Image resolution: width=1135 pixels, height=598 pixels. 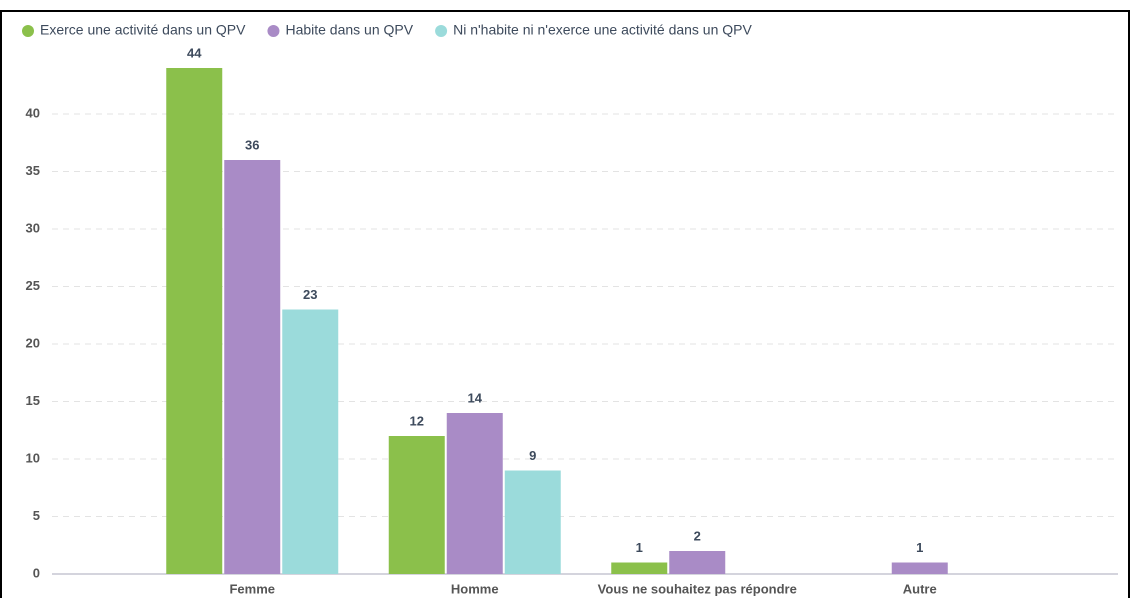 I want to click on value-label: 2, so click(x=697, y=535).